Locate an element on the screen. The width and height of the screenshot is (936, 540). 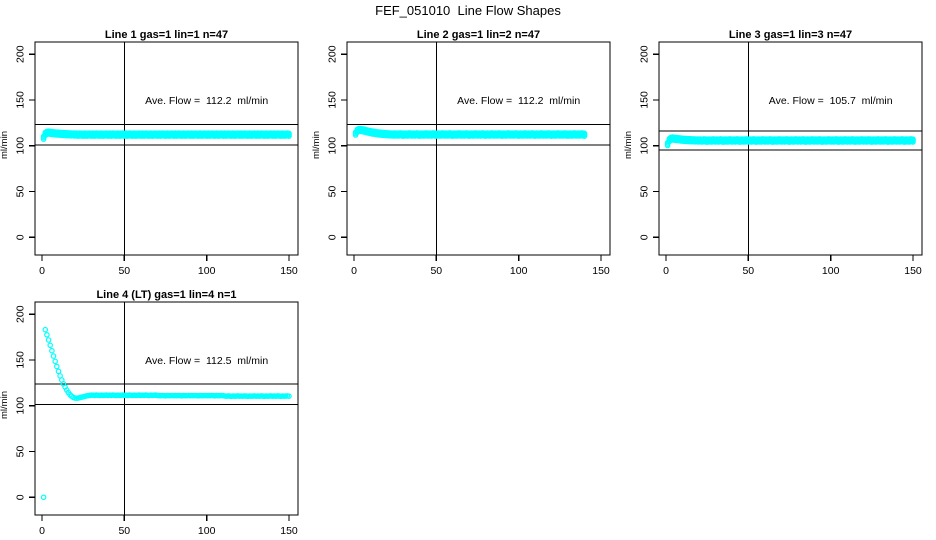
figure-title: FEF_051010 Line Flow Shapes is located at coordinates (468, 10).